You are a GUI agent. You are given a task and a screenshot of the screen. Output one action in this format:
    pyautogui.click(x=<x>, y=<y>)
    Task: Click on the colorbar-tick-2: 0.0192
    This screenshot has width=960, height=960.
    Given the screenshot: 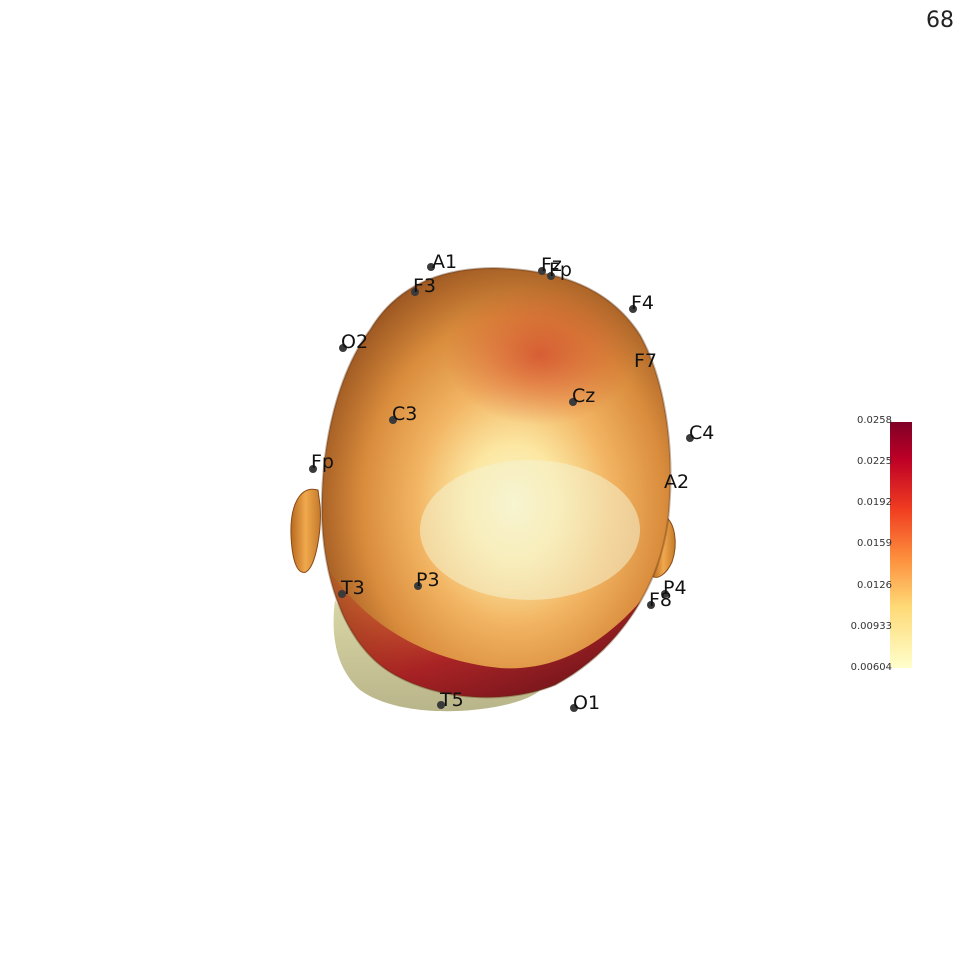 What is the action you would take?
    pyautogui.click(x=874, y=502)
    